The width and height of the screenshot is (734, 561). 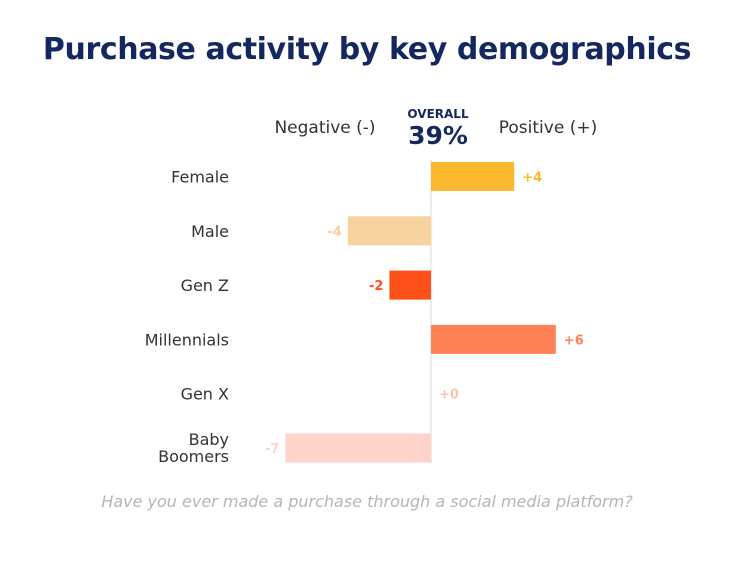 I want to click on category-label-millennials: Millennials, so click(x=187, y=339).